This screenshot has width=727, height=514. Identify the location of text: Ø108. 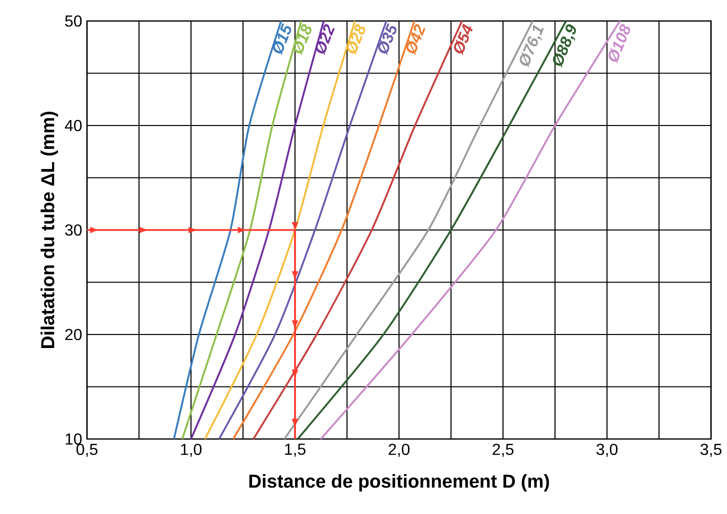
(619, 44).